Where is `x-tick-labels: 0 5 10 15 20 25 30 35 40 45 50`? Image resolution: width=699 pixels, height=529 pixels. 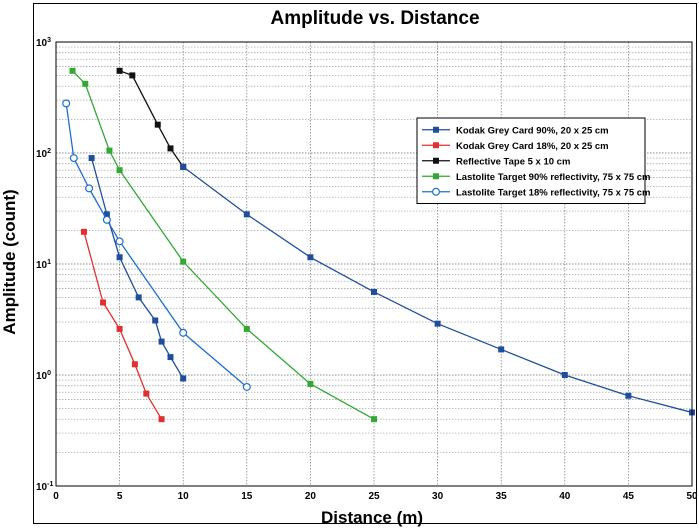
x-tick-labels: 0 5 10 15 20 25 30 35 40 45 50 is located at coordinates (375, 496).